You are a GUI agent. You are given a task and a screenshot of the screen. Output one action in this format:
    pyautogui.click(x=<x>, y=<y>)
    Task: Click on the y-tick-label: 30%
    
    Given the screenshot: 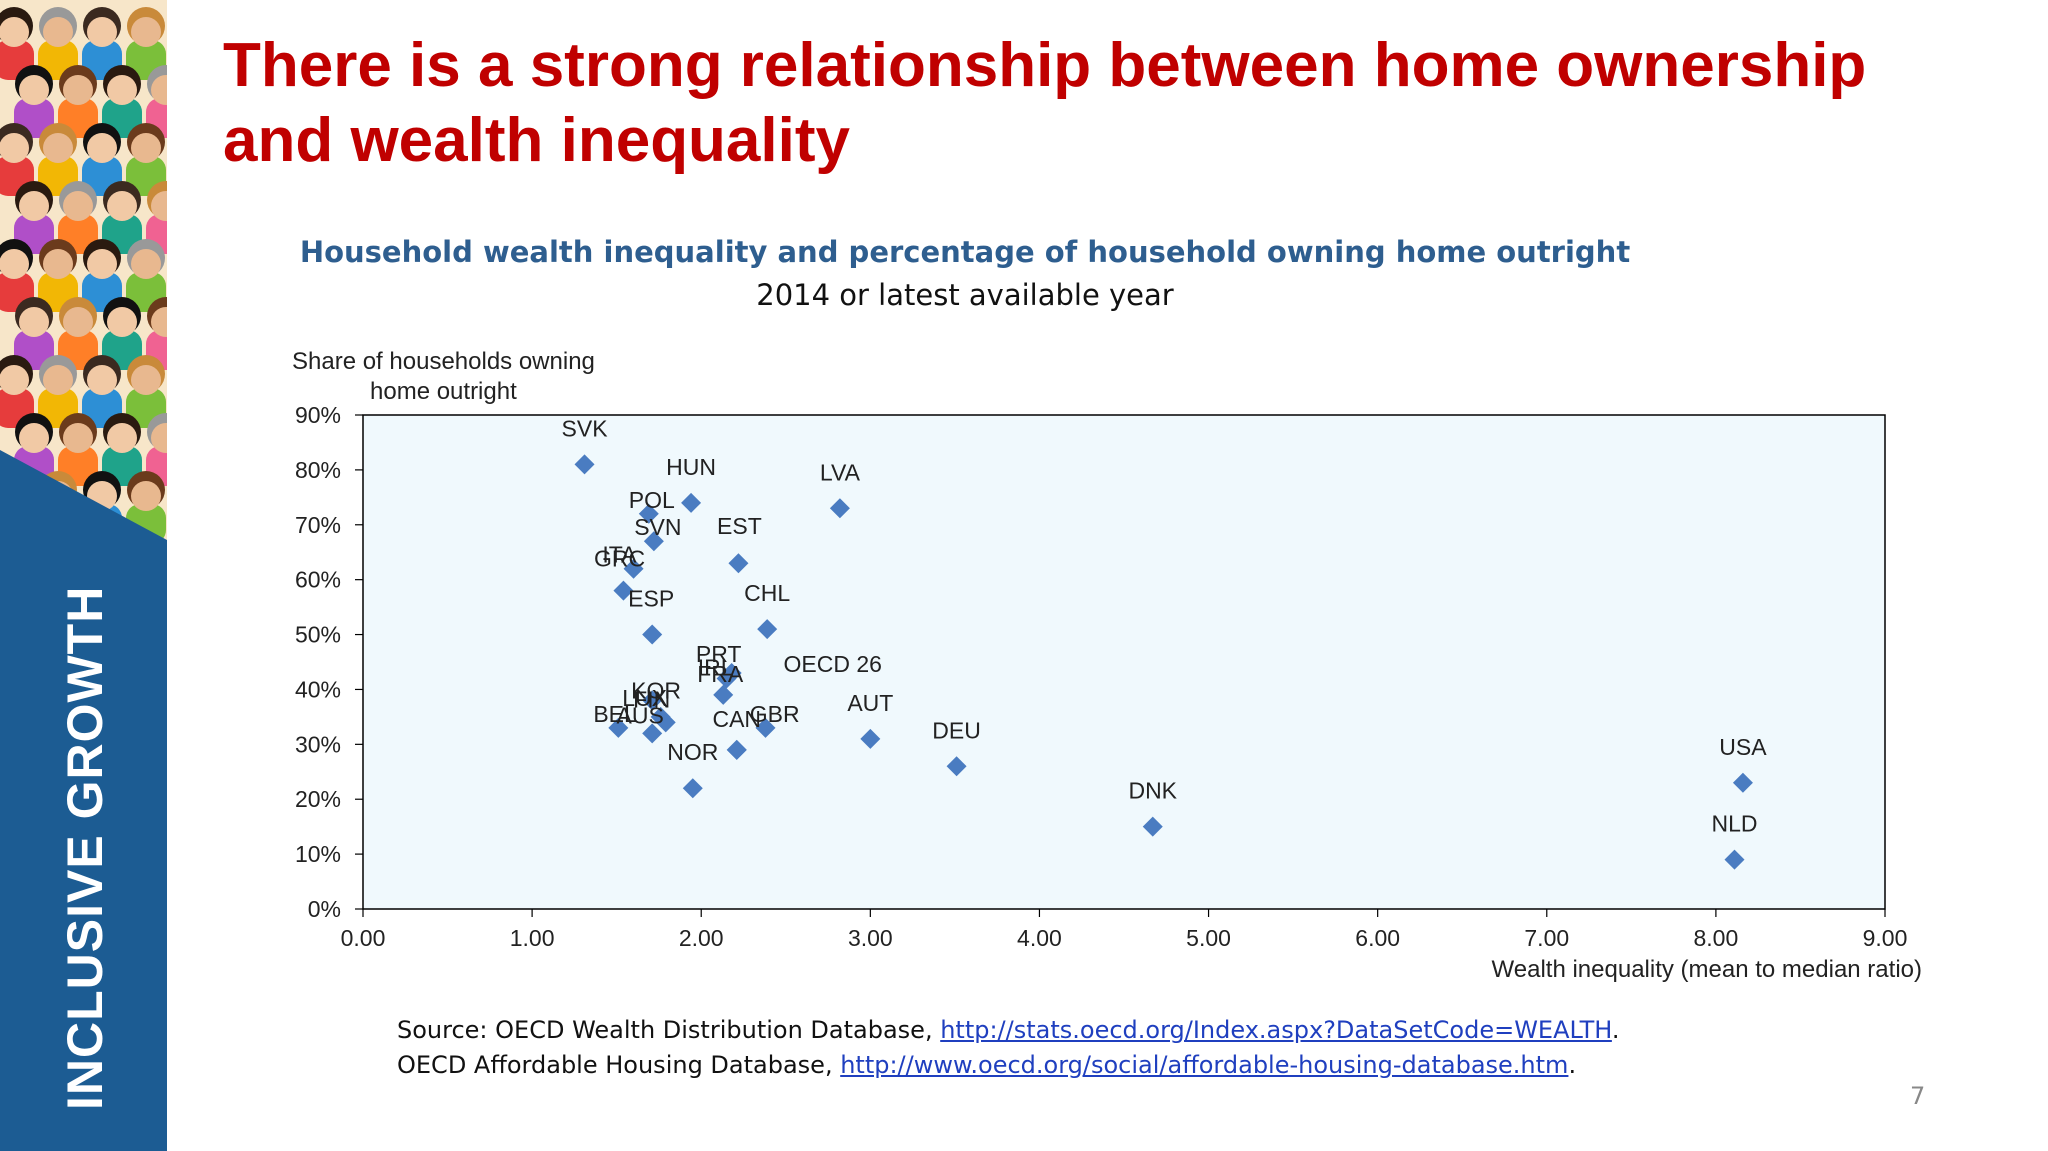 What is the action you would take?
    pyautogui.click(x=318, y=744)
    